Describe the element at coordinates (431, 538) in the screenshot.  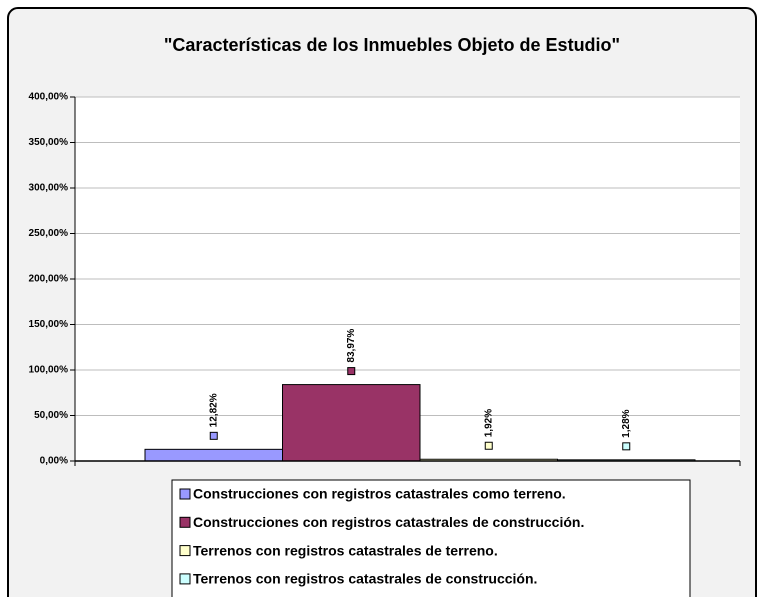
I see `legend` at that location.